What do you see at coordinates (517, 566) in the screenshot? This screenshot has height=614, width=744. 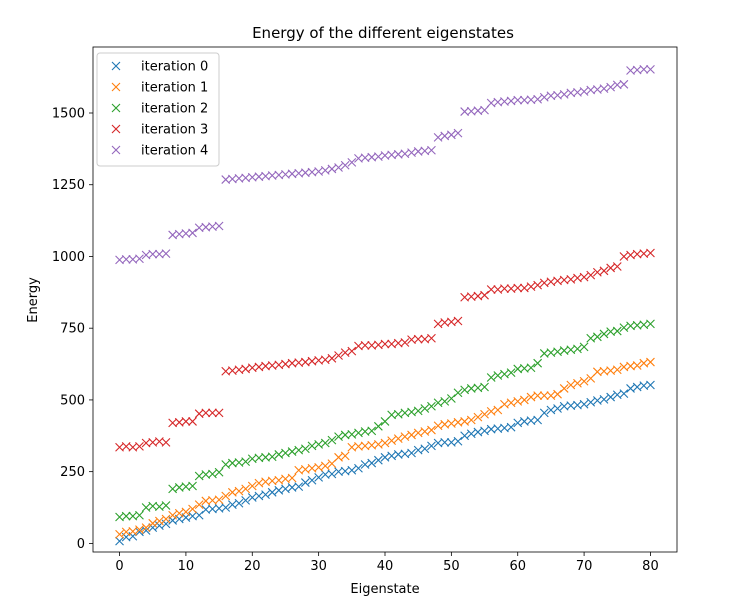 I see `x-tick-label: 60` at bounding box center [517, 566].